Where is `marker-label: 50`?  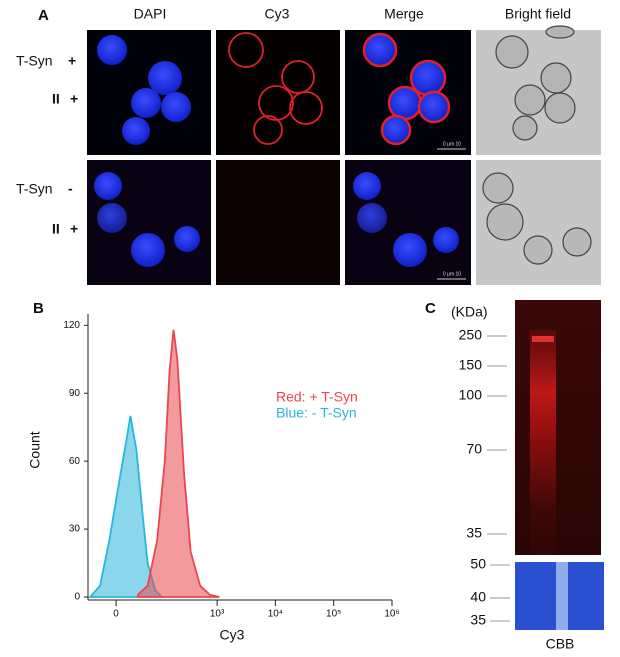 marker-label: 50 is located at coordinates (478, 564).